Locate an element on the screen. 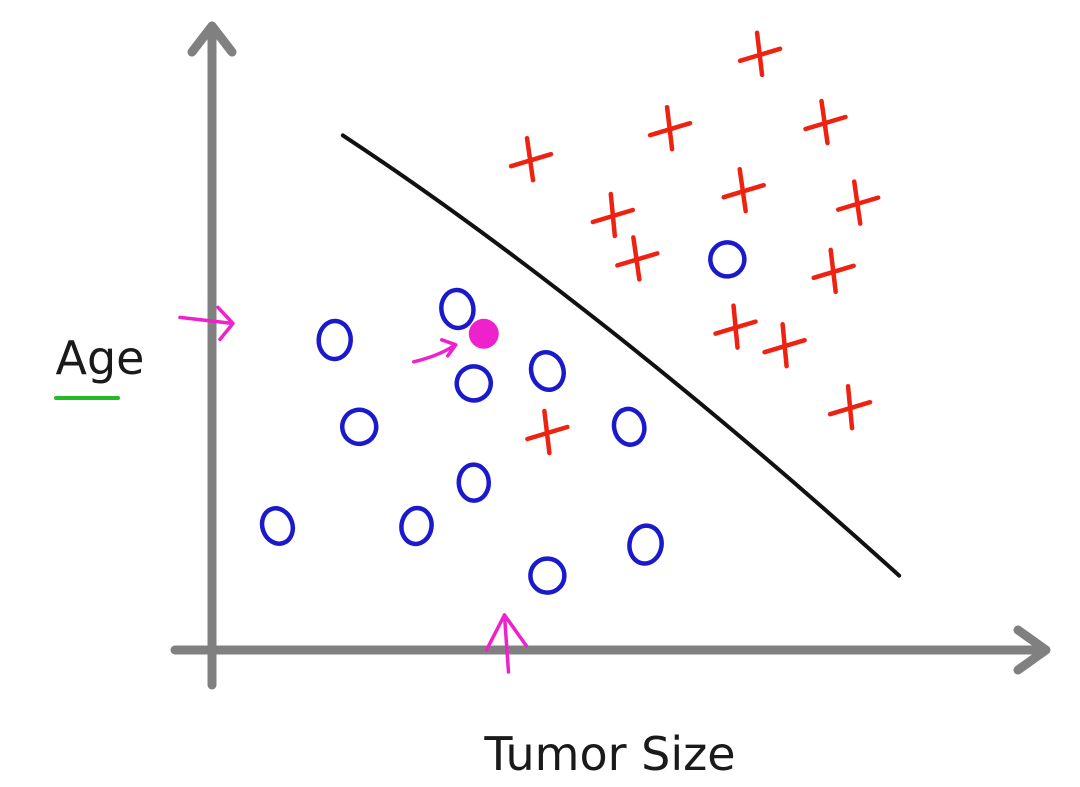 The width and height of the screenshot is (1080, 787). x-axis-marker-arrowhead is located at coordinates (506, 632).